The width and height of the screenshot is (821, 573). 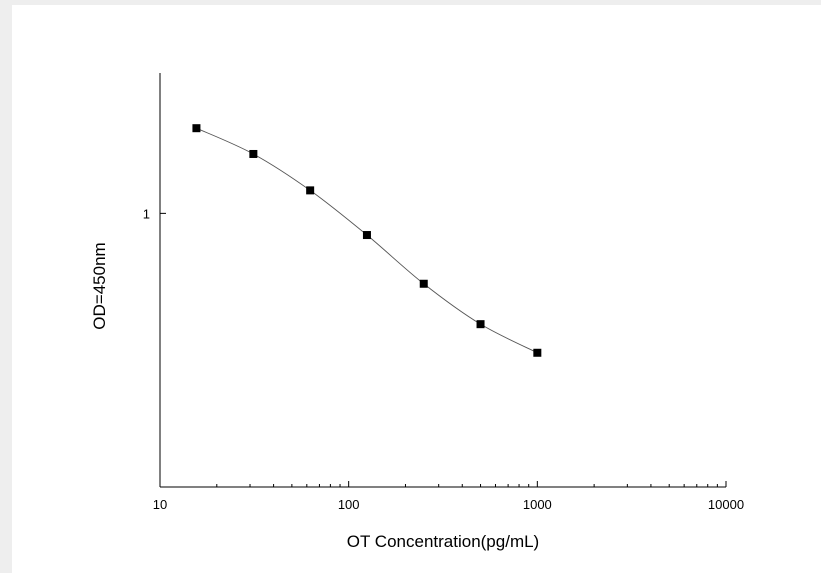 What do you see at coordinates (726, 504) in the screenshot?
I see `x-tick-label: 10000` at bounding box center [726, 504].